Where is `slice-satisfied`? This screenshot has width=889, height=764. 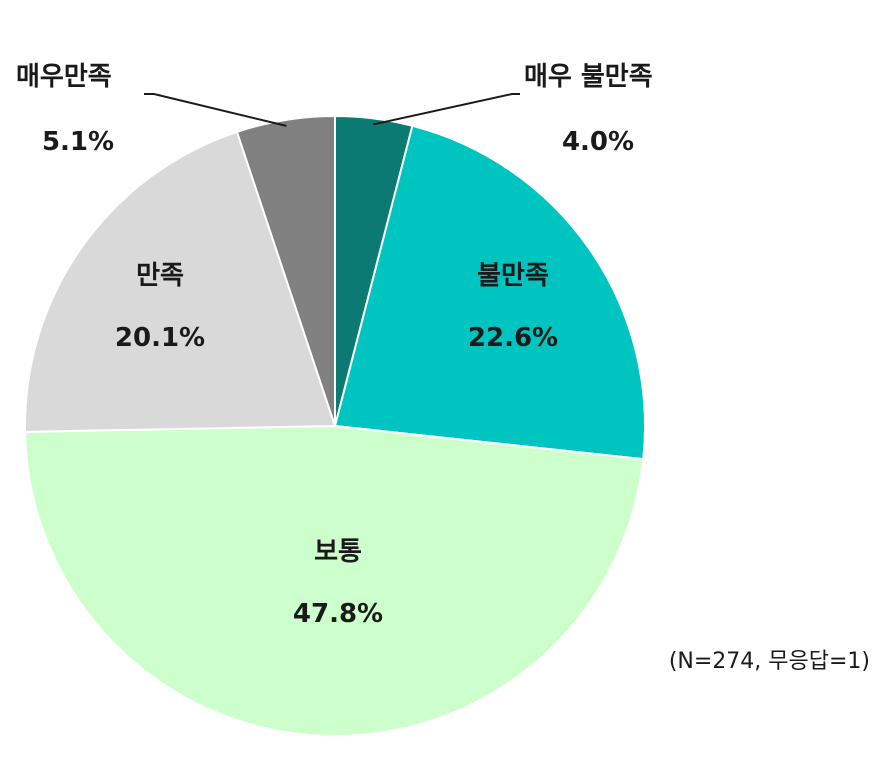
slice-satisfied is located at coordinates (180, 281).